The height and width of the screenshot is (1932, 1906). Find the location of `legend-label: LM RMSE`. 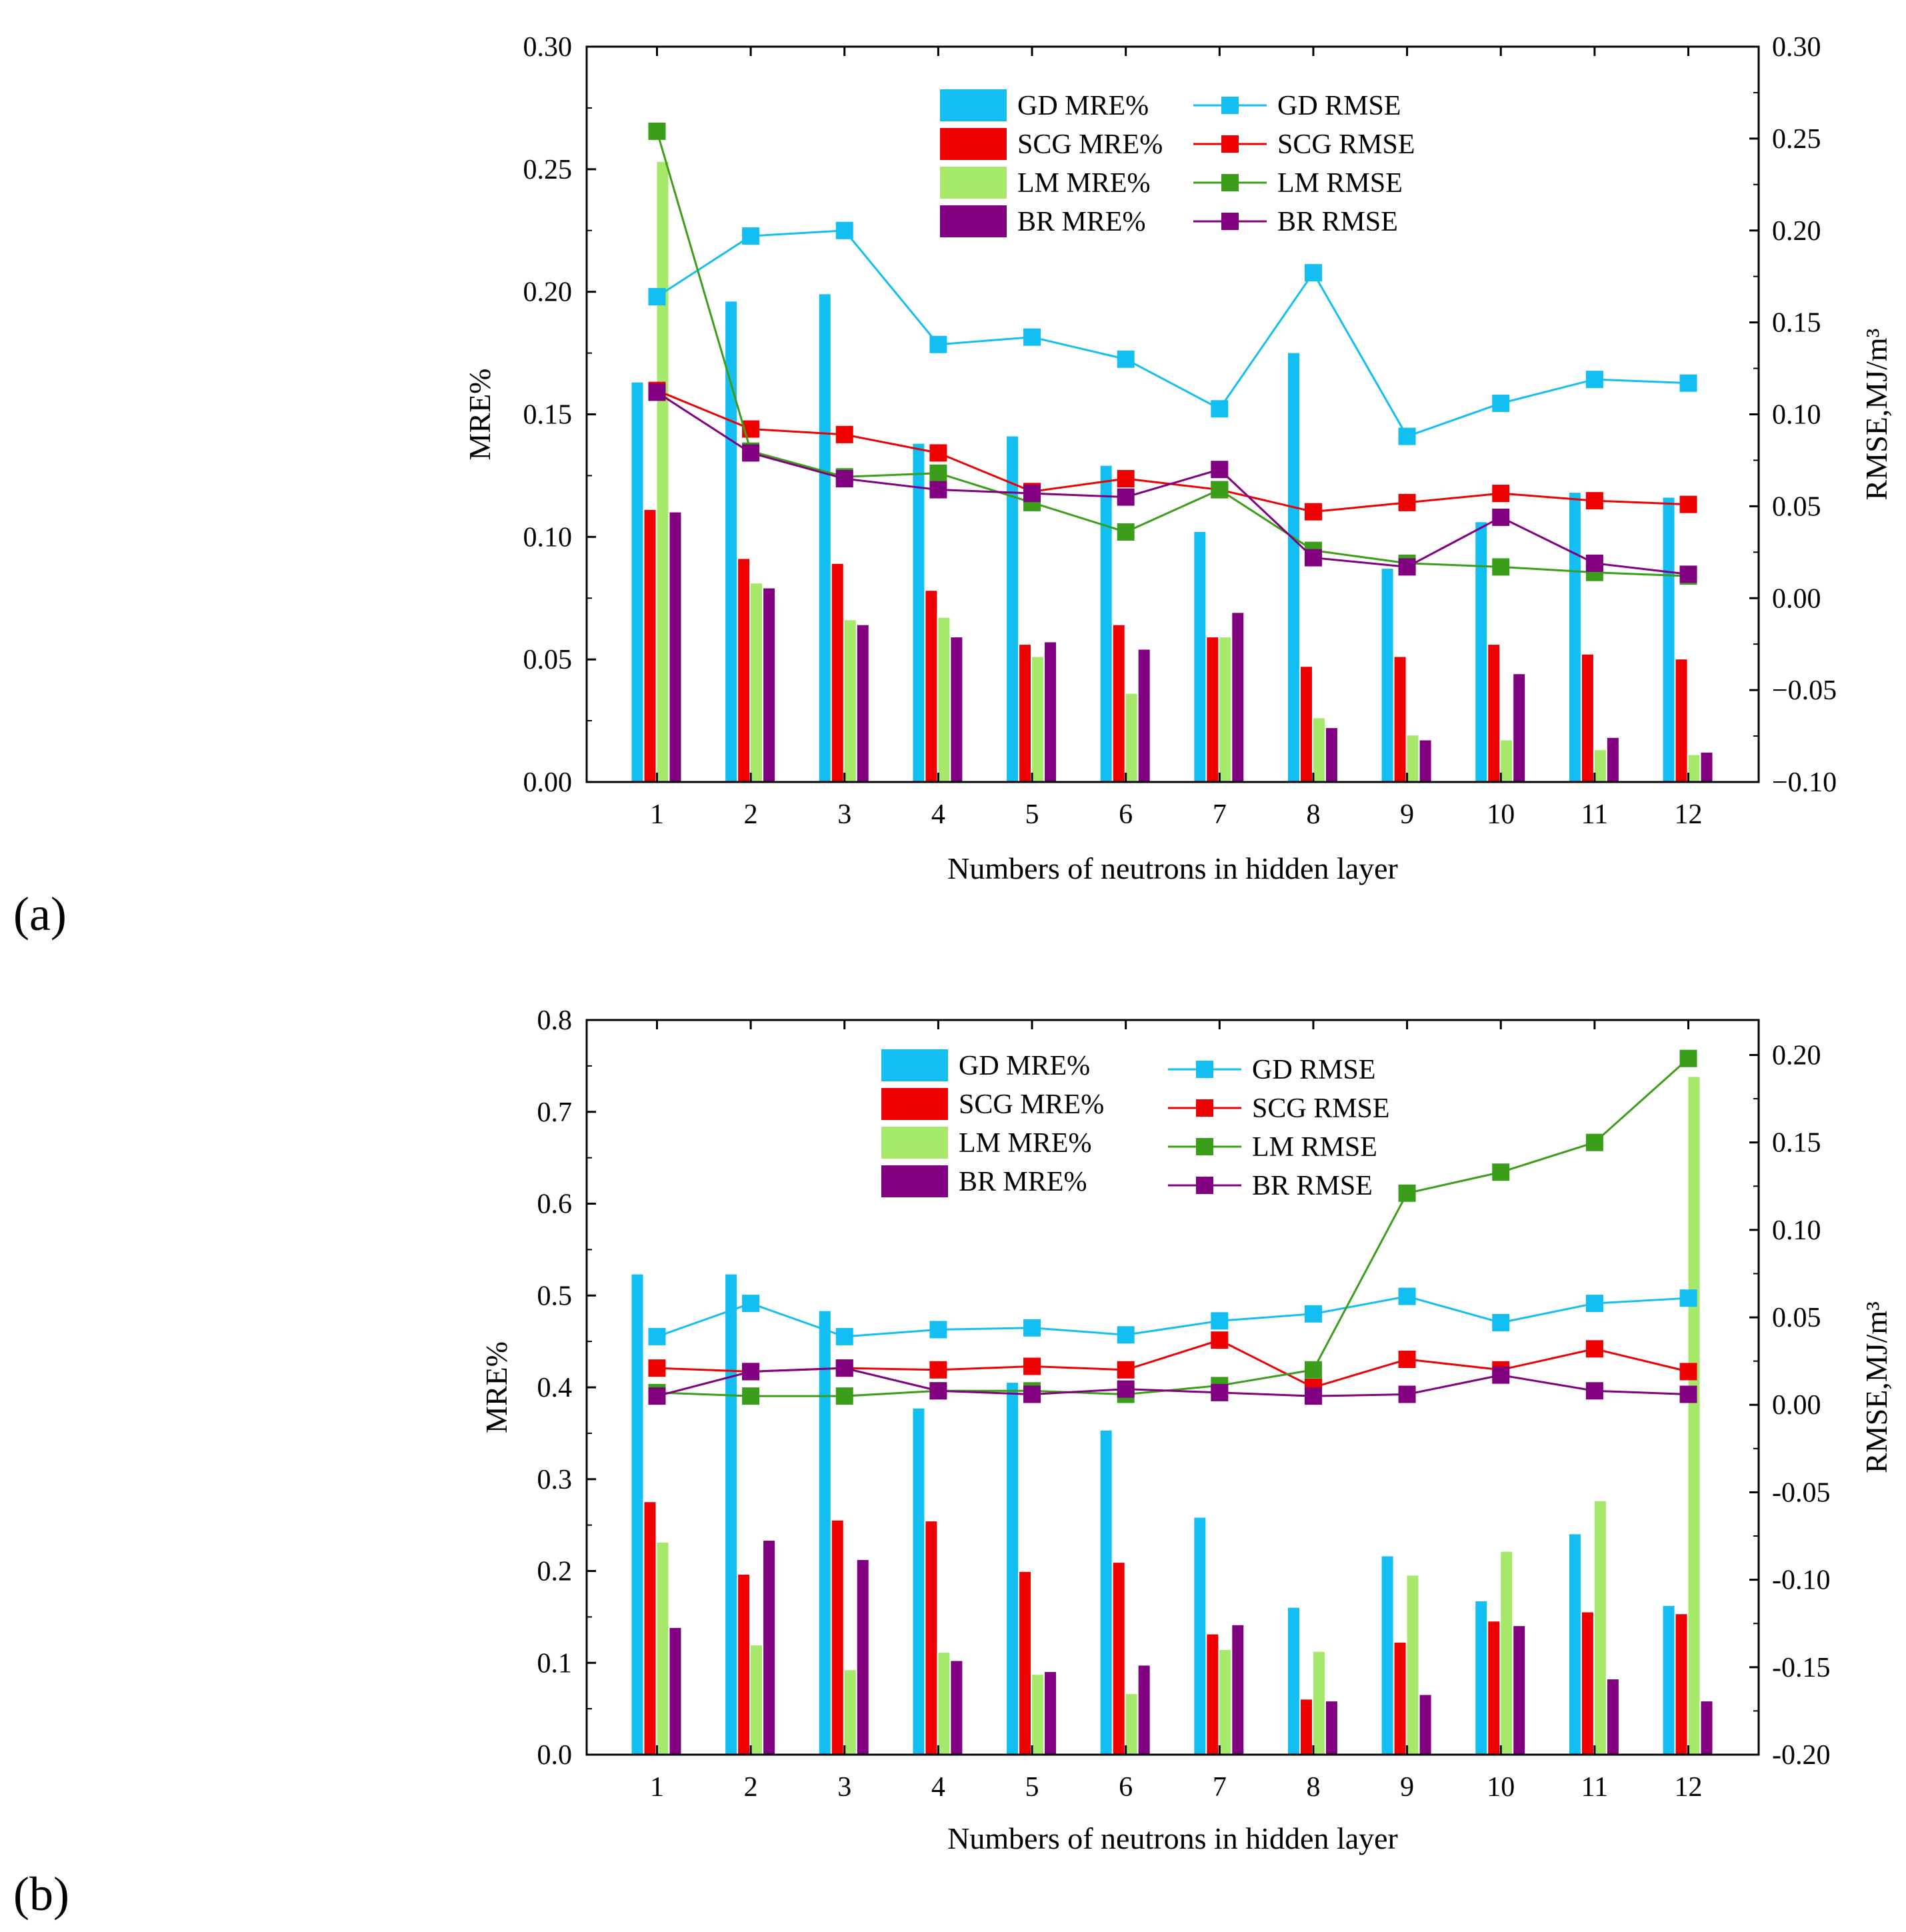

legend-label: LM RMSE is located at coordinates (1340, 183).